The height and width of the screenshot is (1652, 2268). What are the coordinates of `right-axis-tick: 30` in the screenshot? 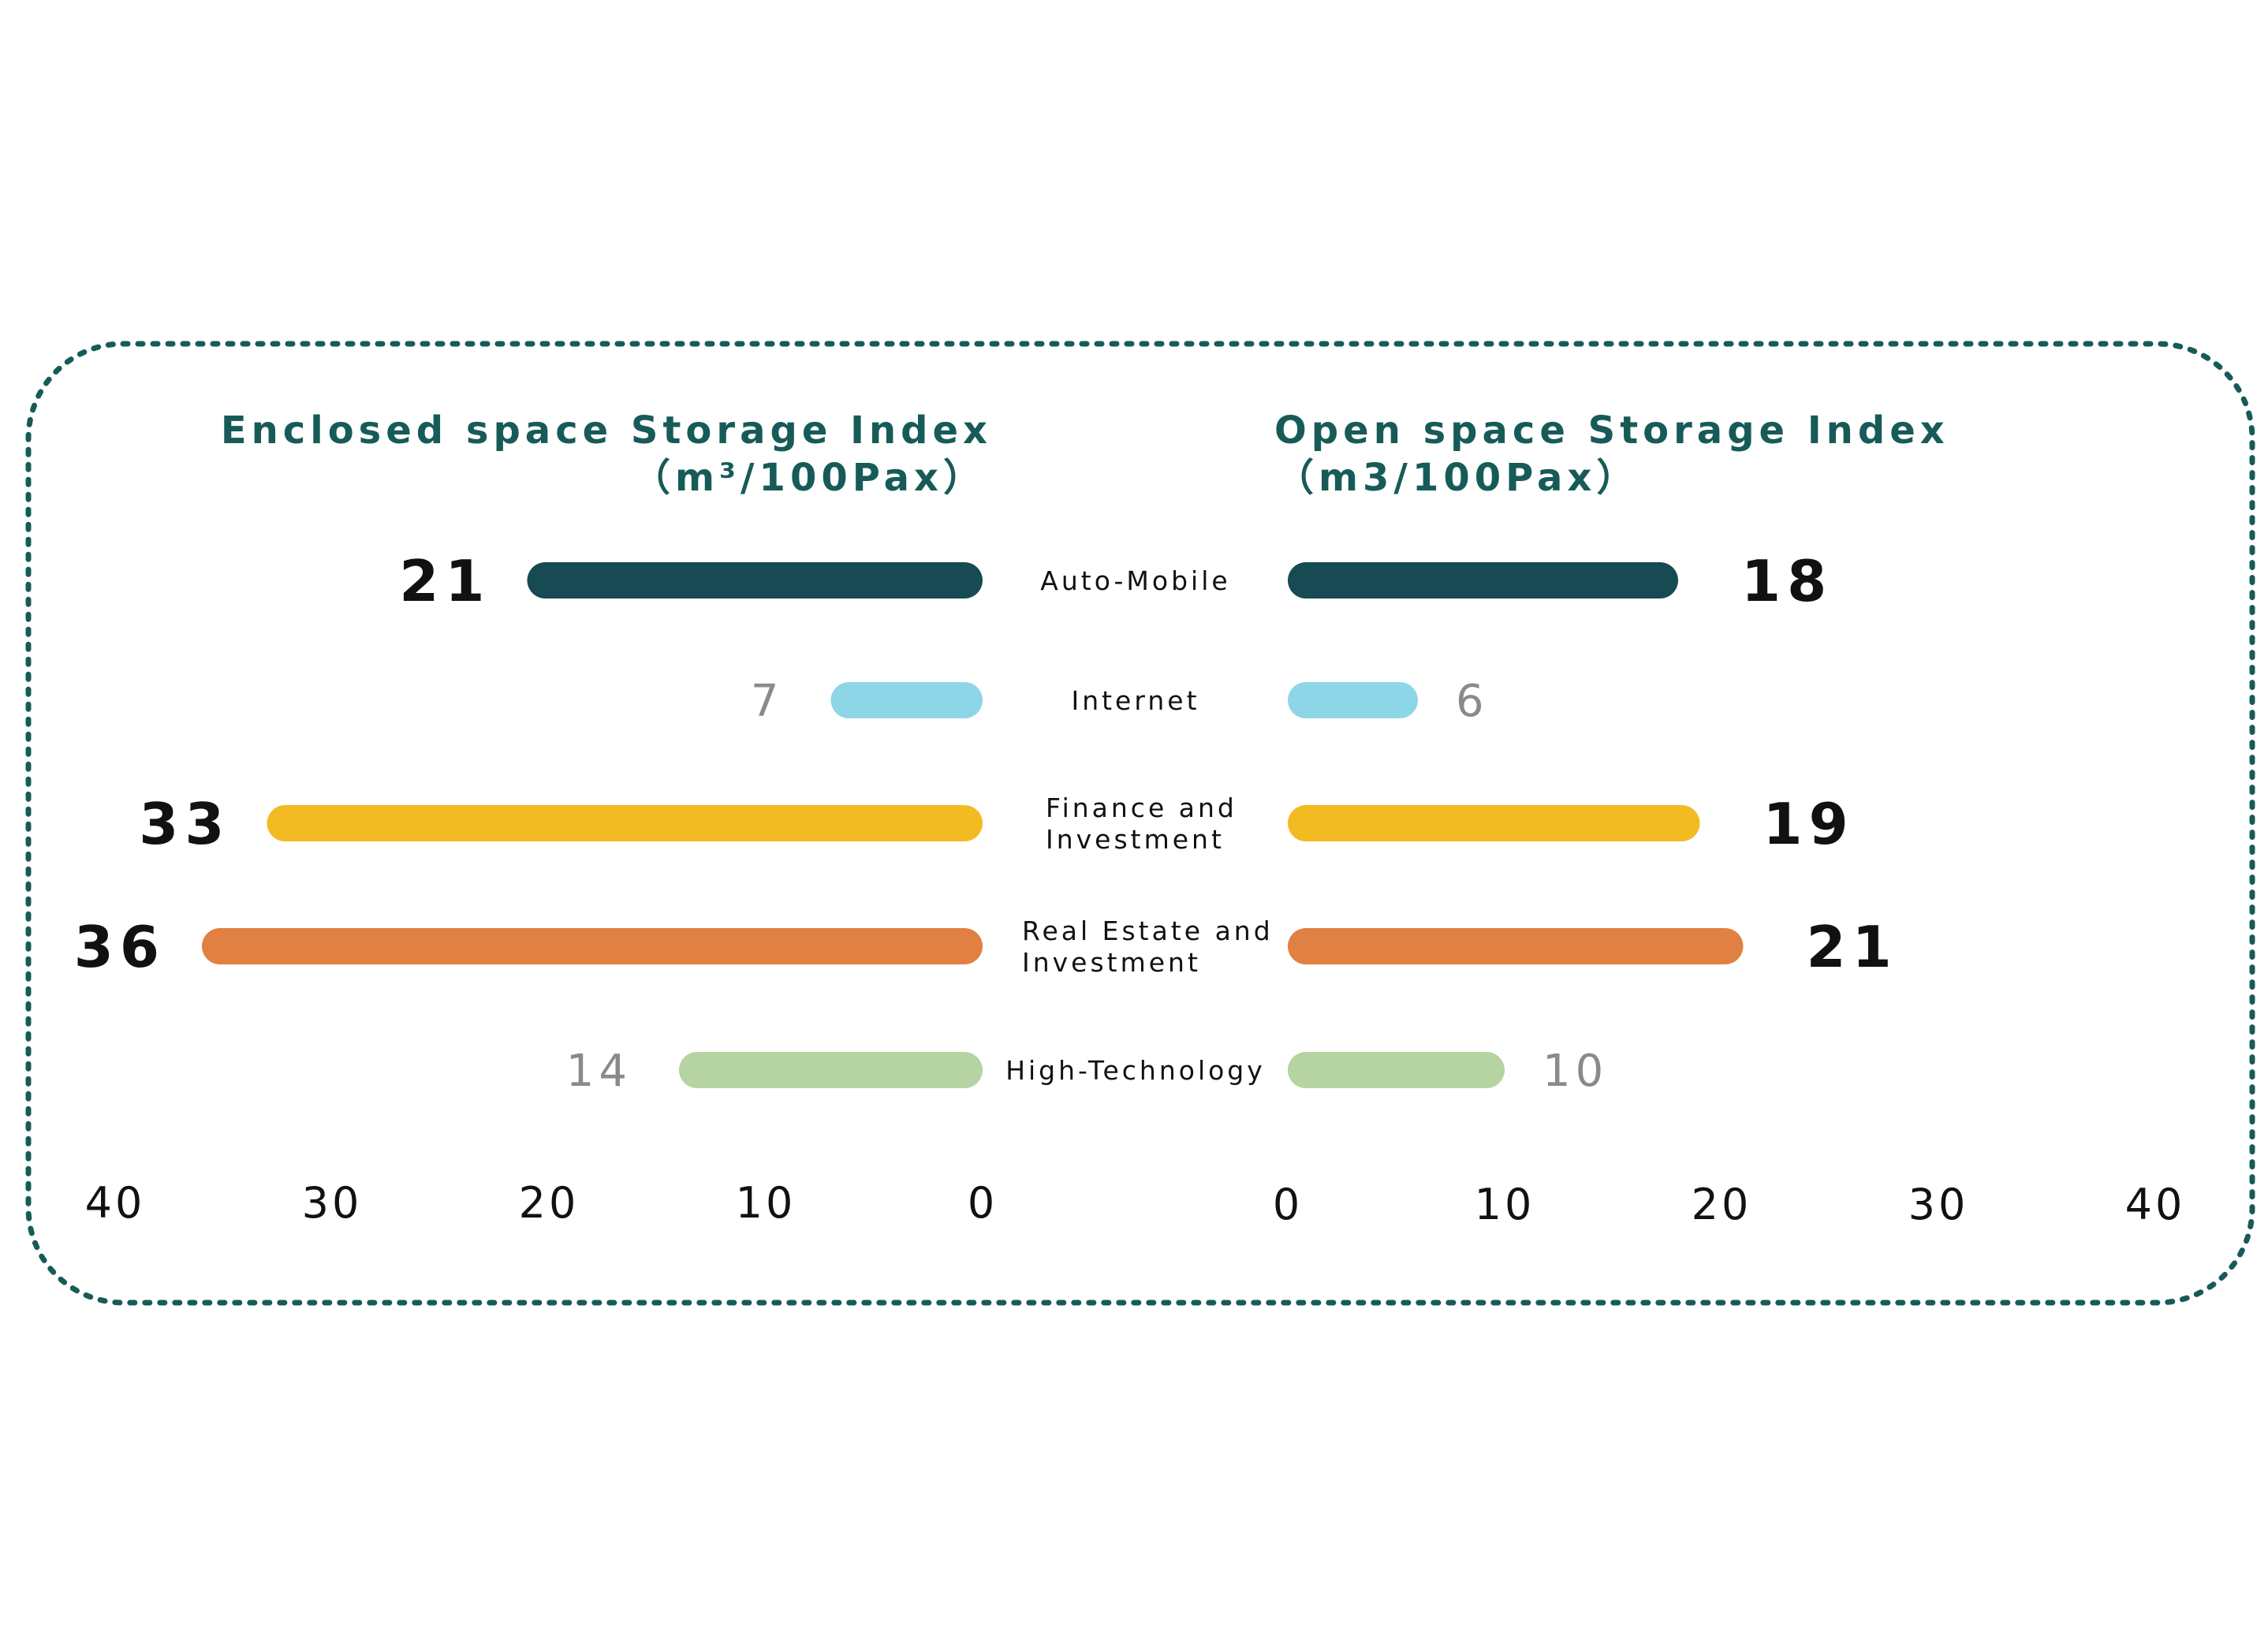 It's located at (1939, 1204).